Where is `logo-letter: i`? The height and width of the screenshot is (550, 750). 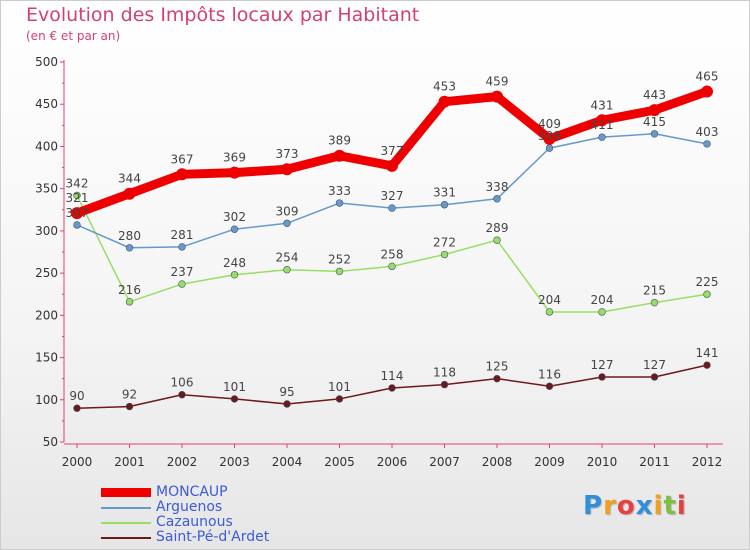 logo-letter: i is located at coordinates (658, 506).